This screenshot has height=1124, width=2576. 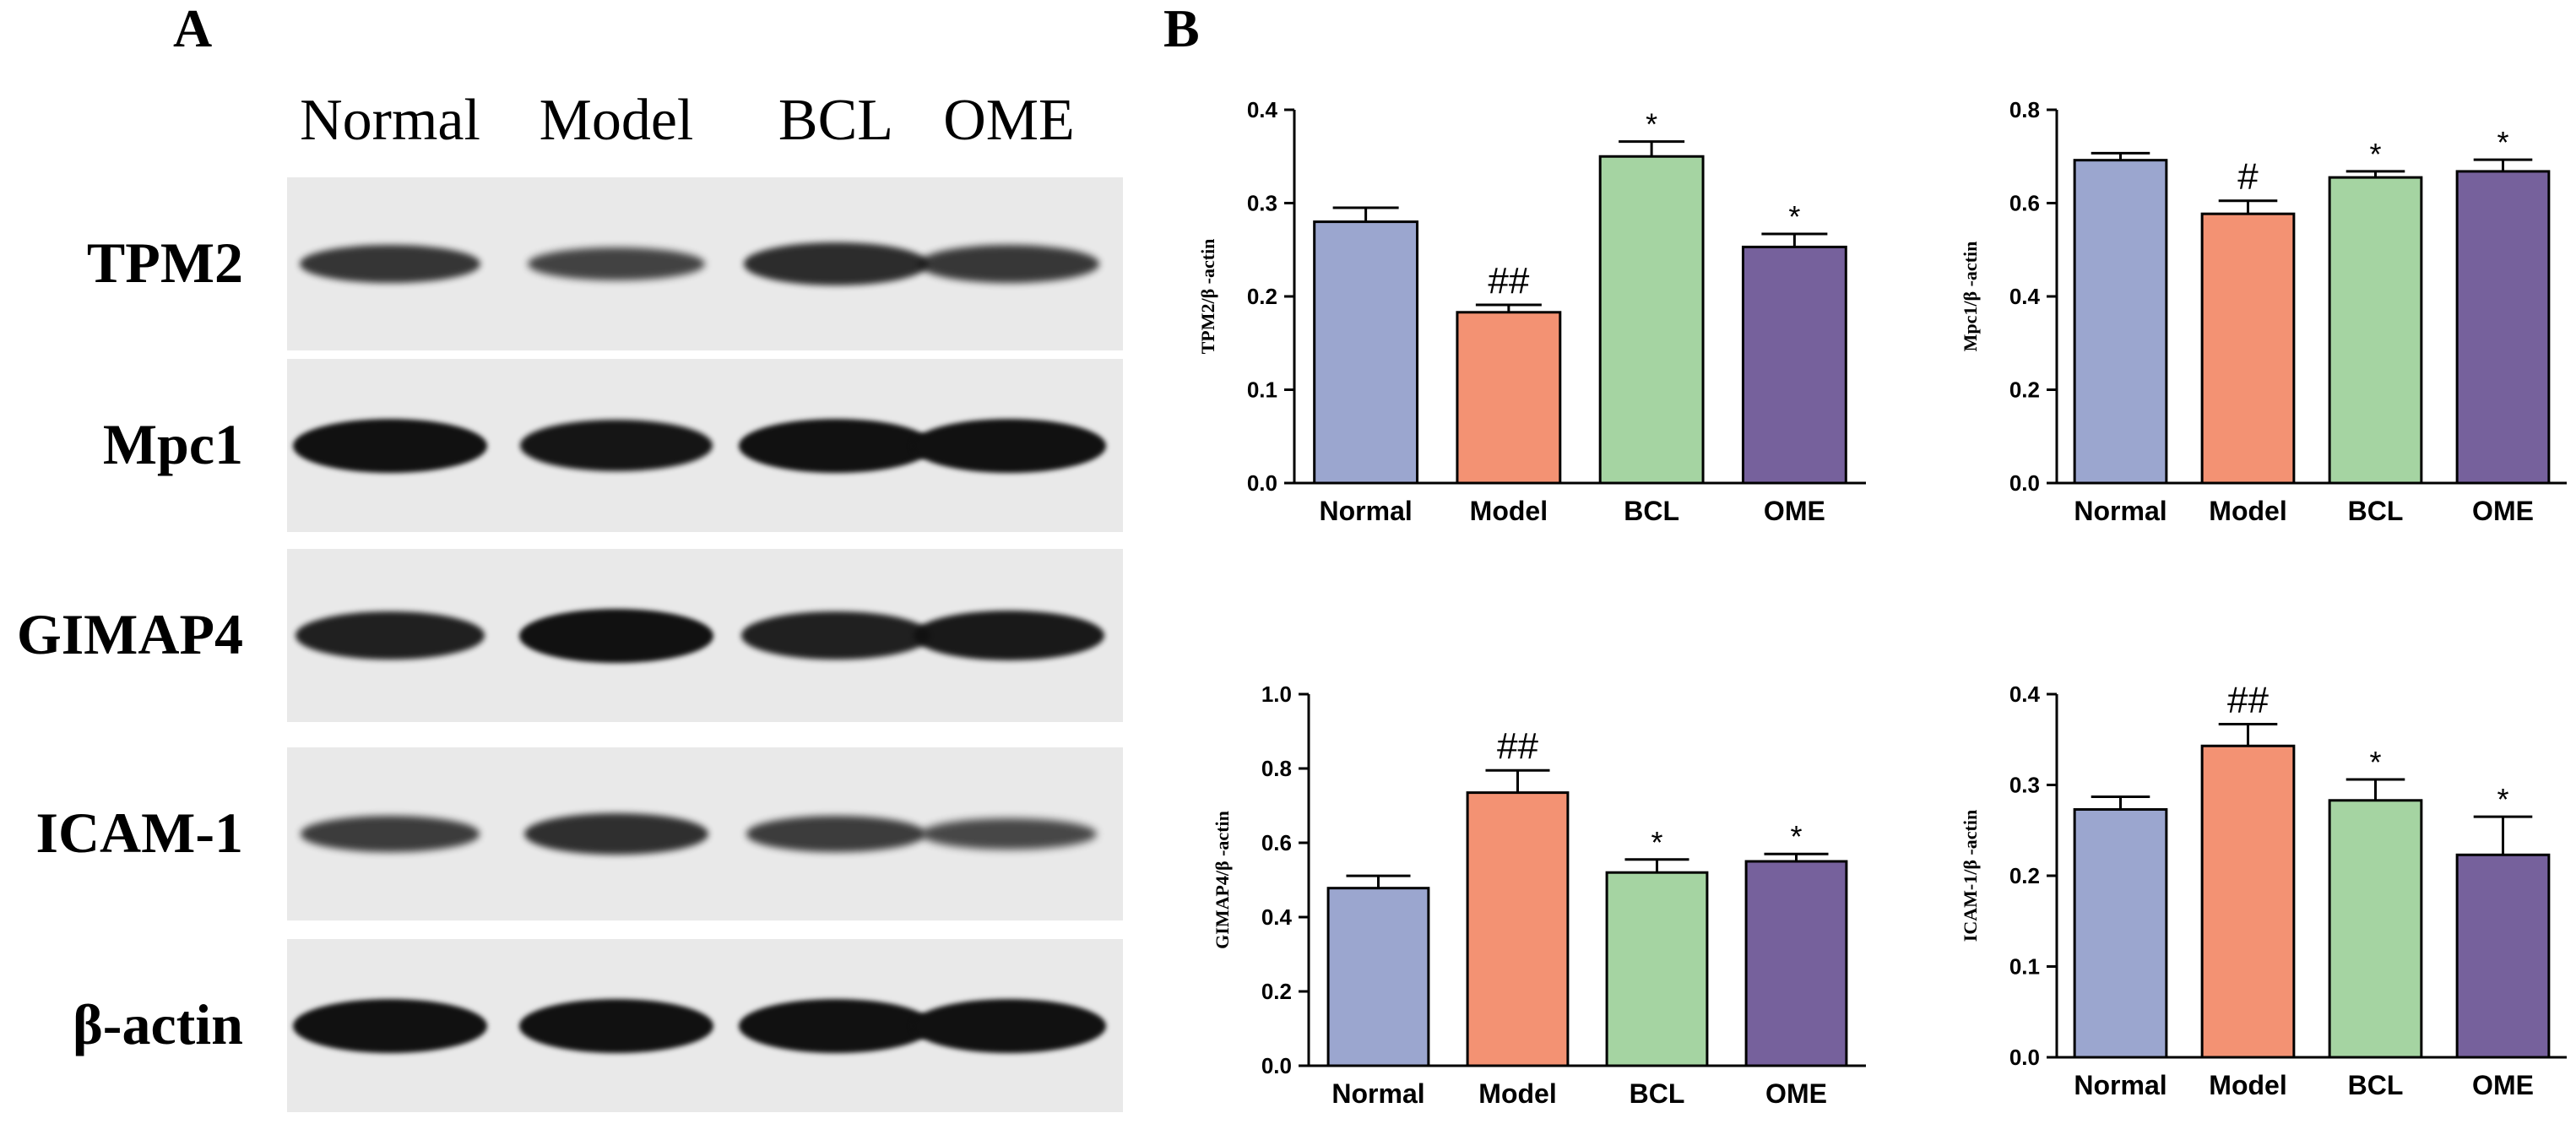 I want to click on blot-row-label: TPM2, so click(x=165, y=262).